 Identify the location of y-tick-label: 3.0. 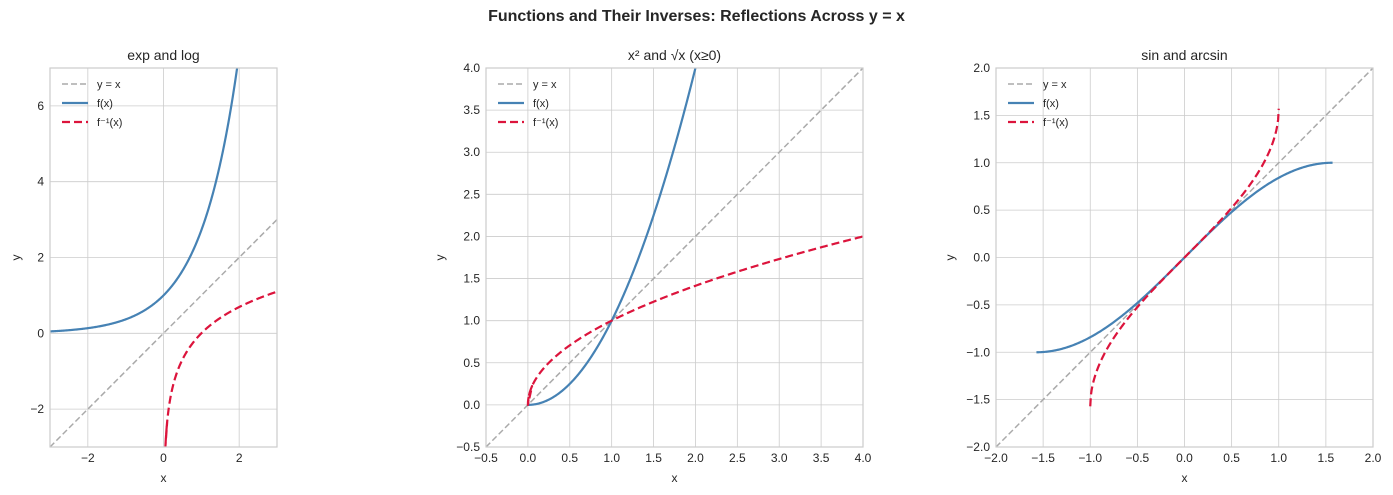
(471, 152).